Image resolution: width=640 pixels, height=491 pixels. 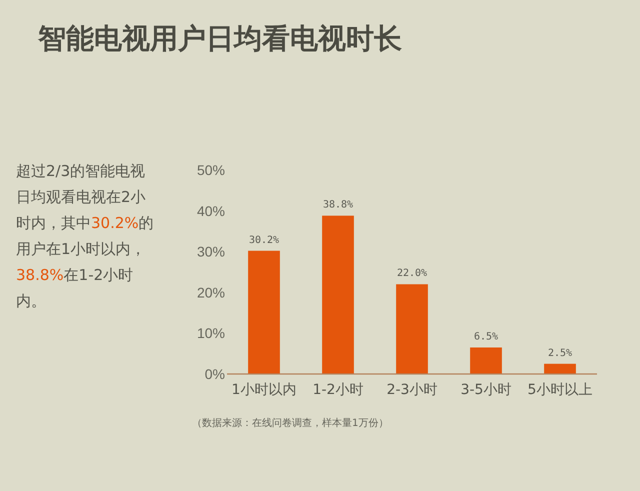 What do you see at coordinates (338, 390) in the screenshot?
I see `x-tick-label: 1-2小时` at bounding box center [338, 390].